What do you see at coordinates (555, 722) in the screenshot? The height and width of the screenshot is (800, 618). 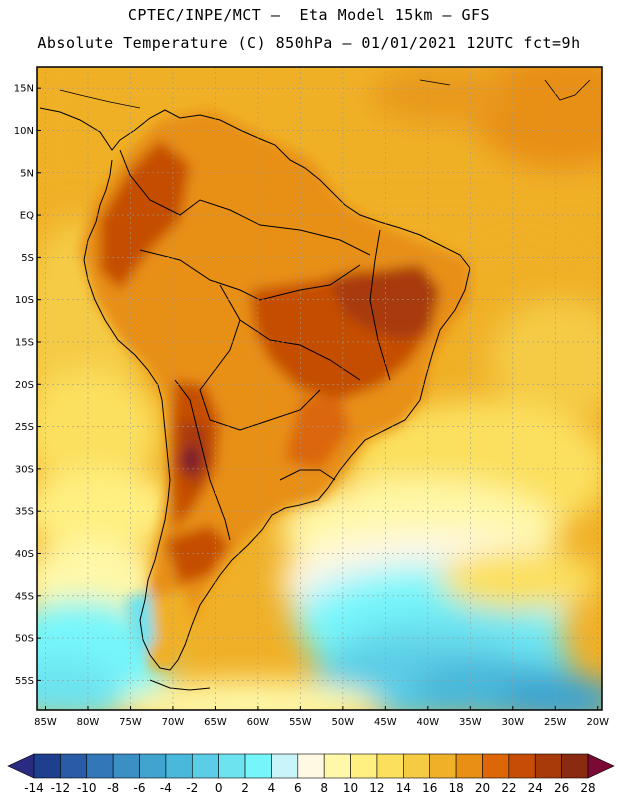 I see `lon-label: 25W` at bounding box center [555, 722].